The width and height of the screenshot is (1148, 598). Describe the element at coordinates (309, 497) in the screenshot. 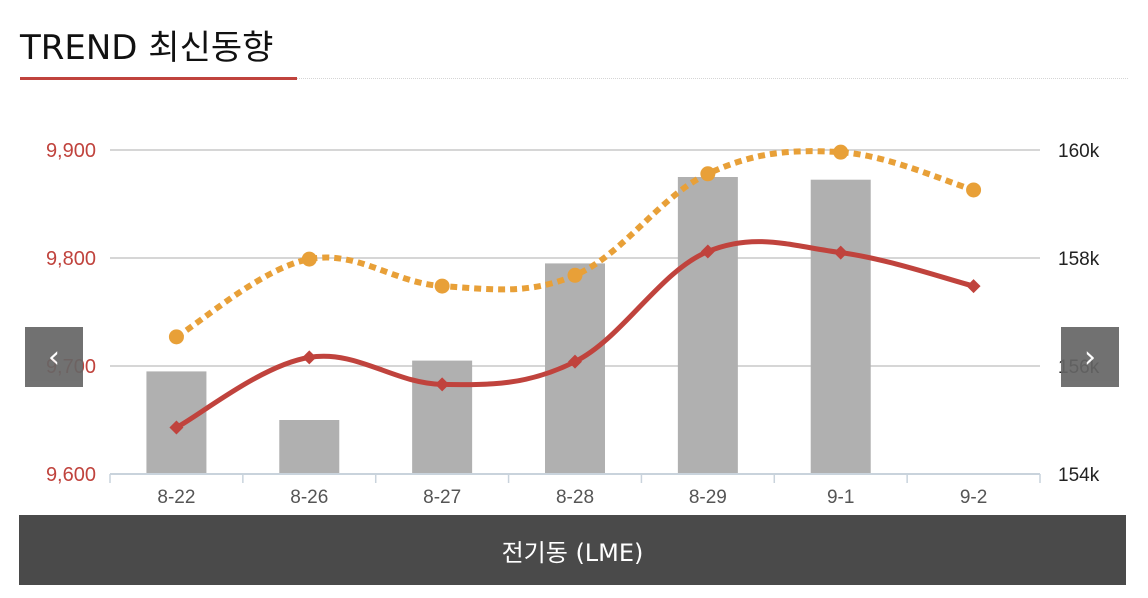

I see `x-tick-label: 8-26` at that location.